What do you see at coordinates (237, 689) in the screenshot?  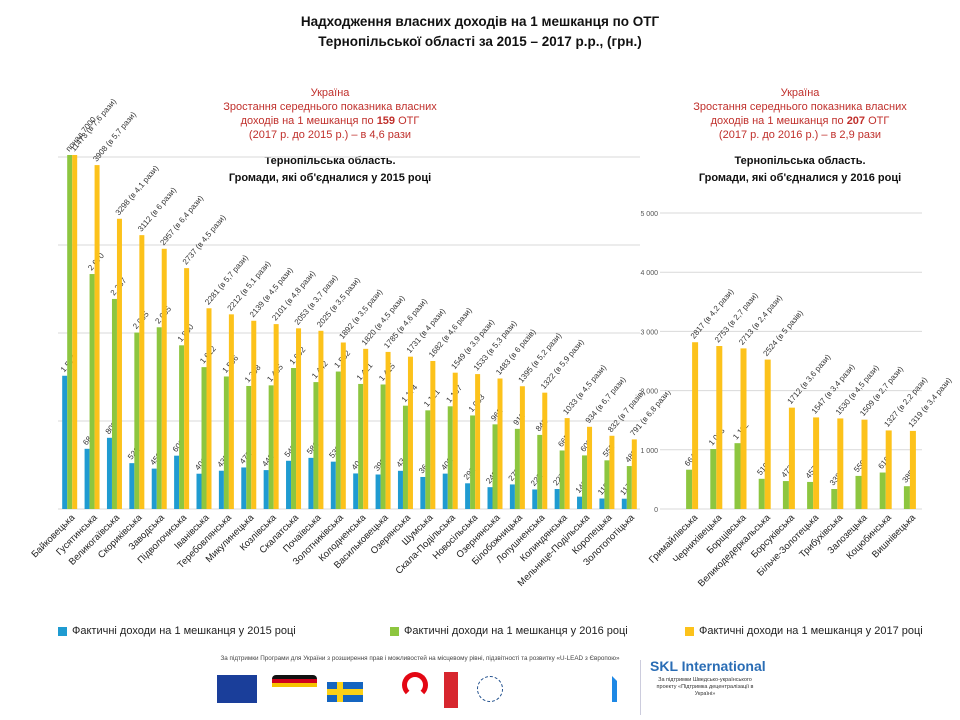 I see `eu-flag-logo` at bounding box center [237, 689].